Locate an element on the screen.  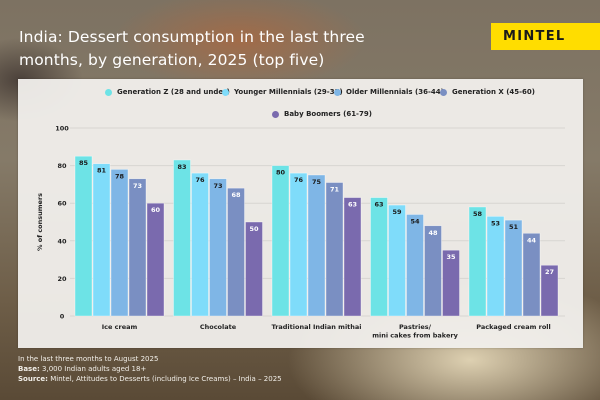
bar-value-label: 44 is located at coordinates (532, 240).